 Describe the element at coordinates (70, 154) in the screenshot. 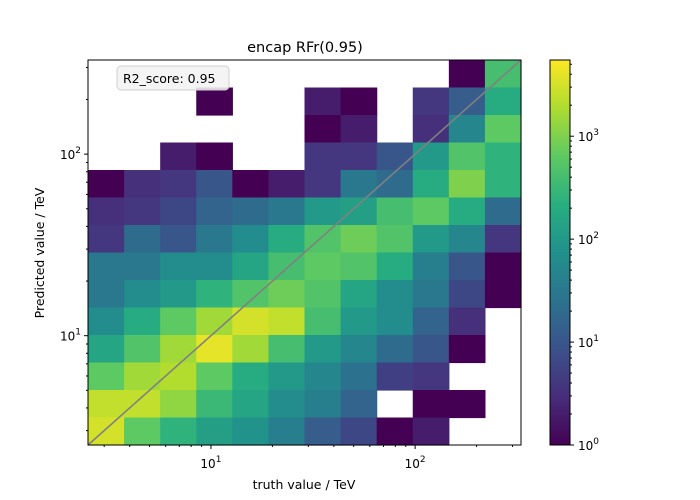

I see `y-tick-label: 10²` at that location.